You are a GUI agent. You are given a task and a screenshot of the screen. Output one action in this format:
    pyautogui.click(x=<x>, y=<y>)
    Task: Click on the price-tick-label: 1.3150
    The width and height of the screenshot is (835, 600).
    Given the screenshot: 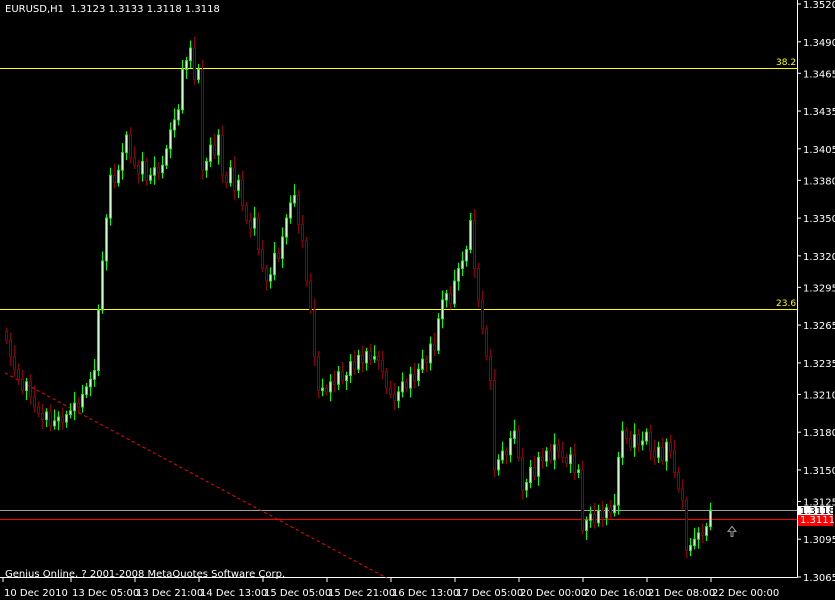 What is the action you would take?
    pyautogui.click(x=819, y=471)
    